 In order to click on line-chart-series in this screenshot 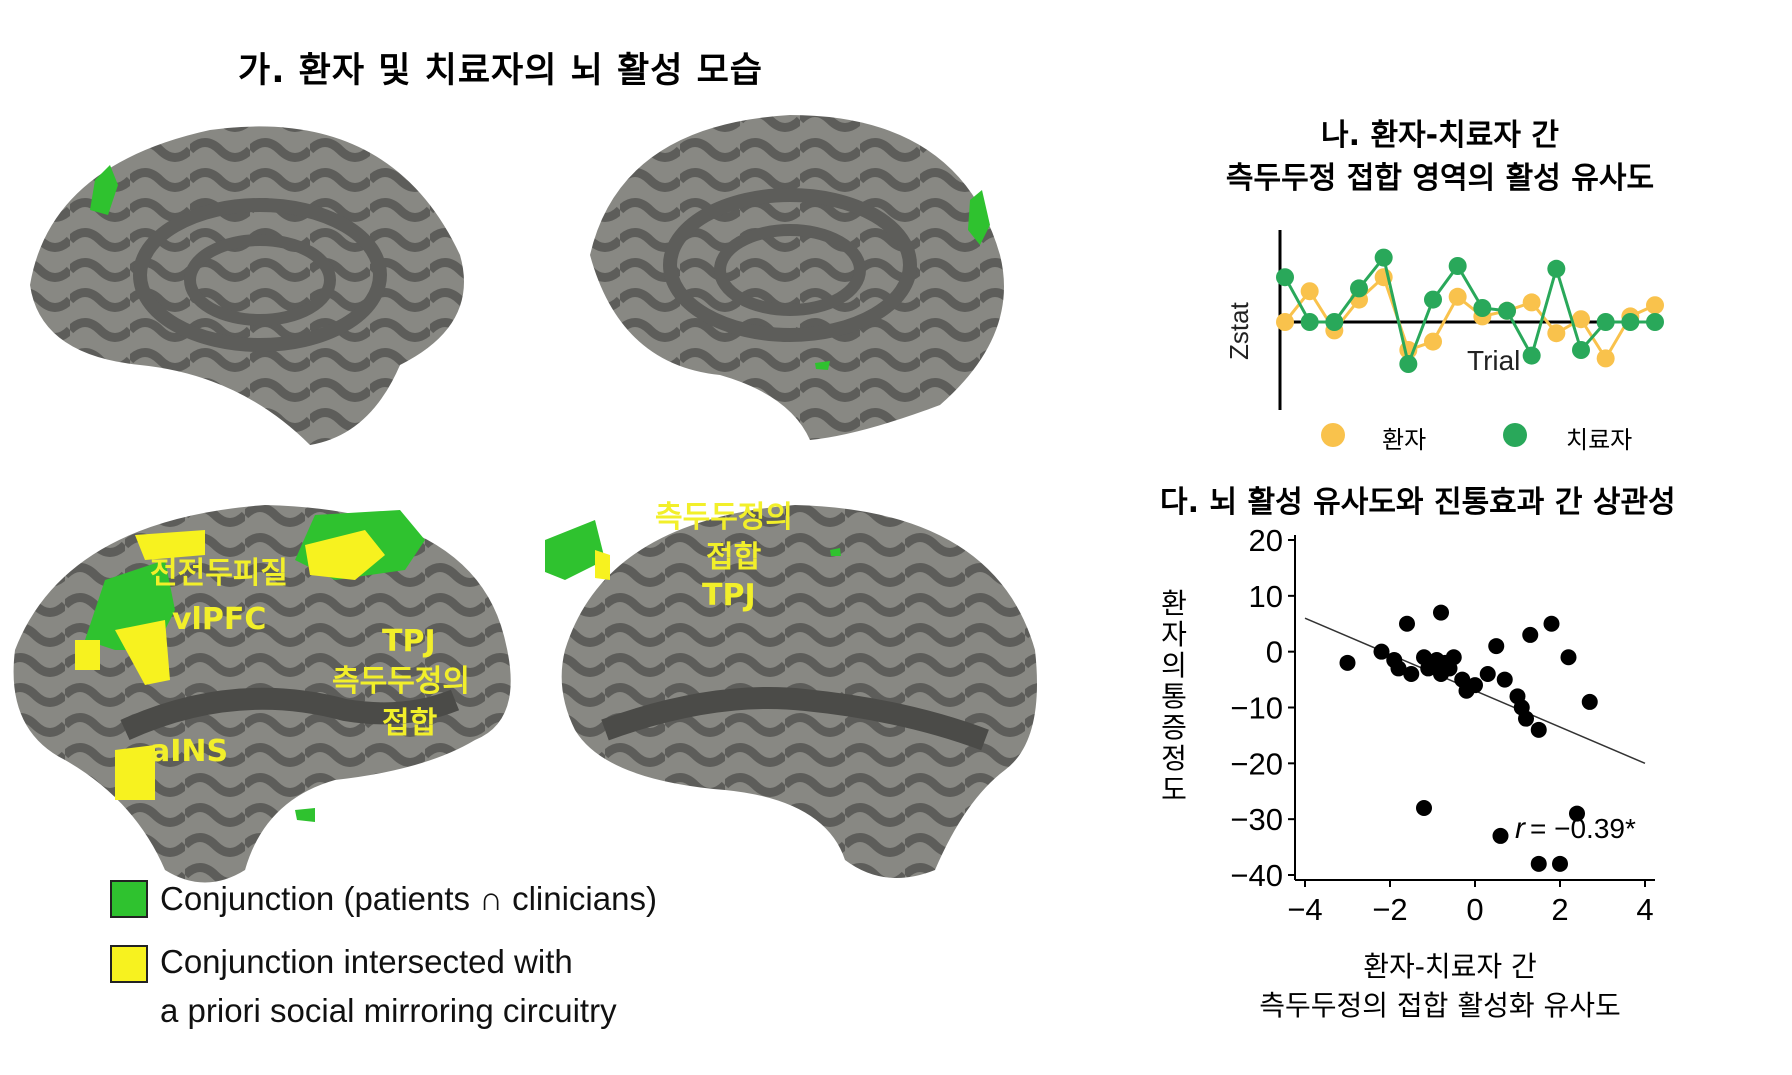, I will do `click(1470, 310)`.